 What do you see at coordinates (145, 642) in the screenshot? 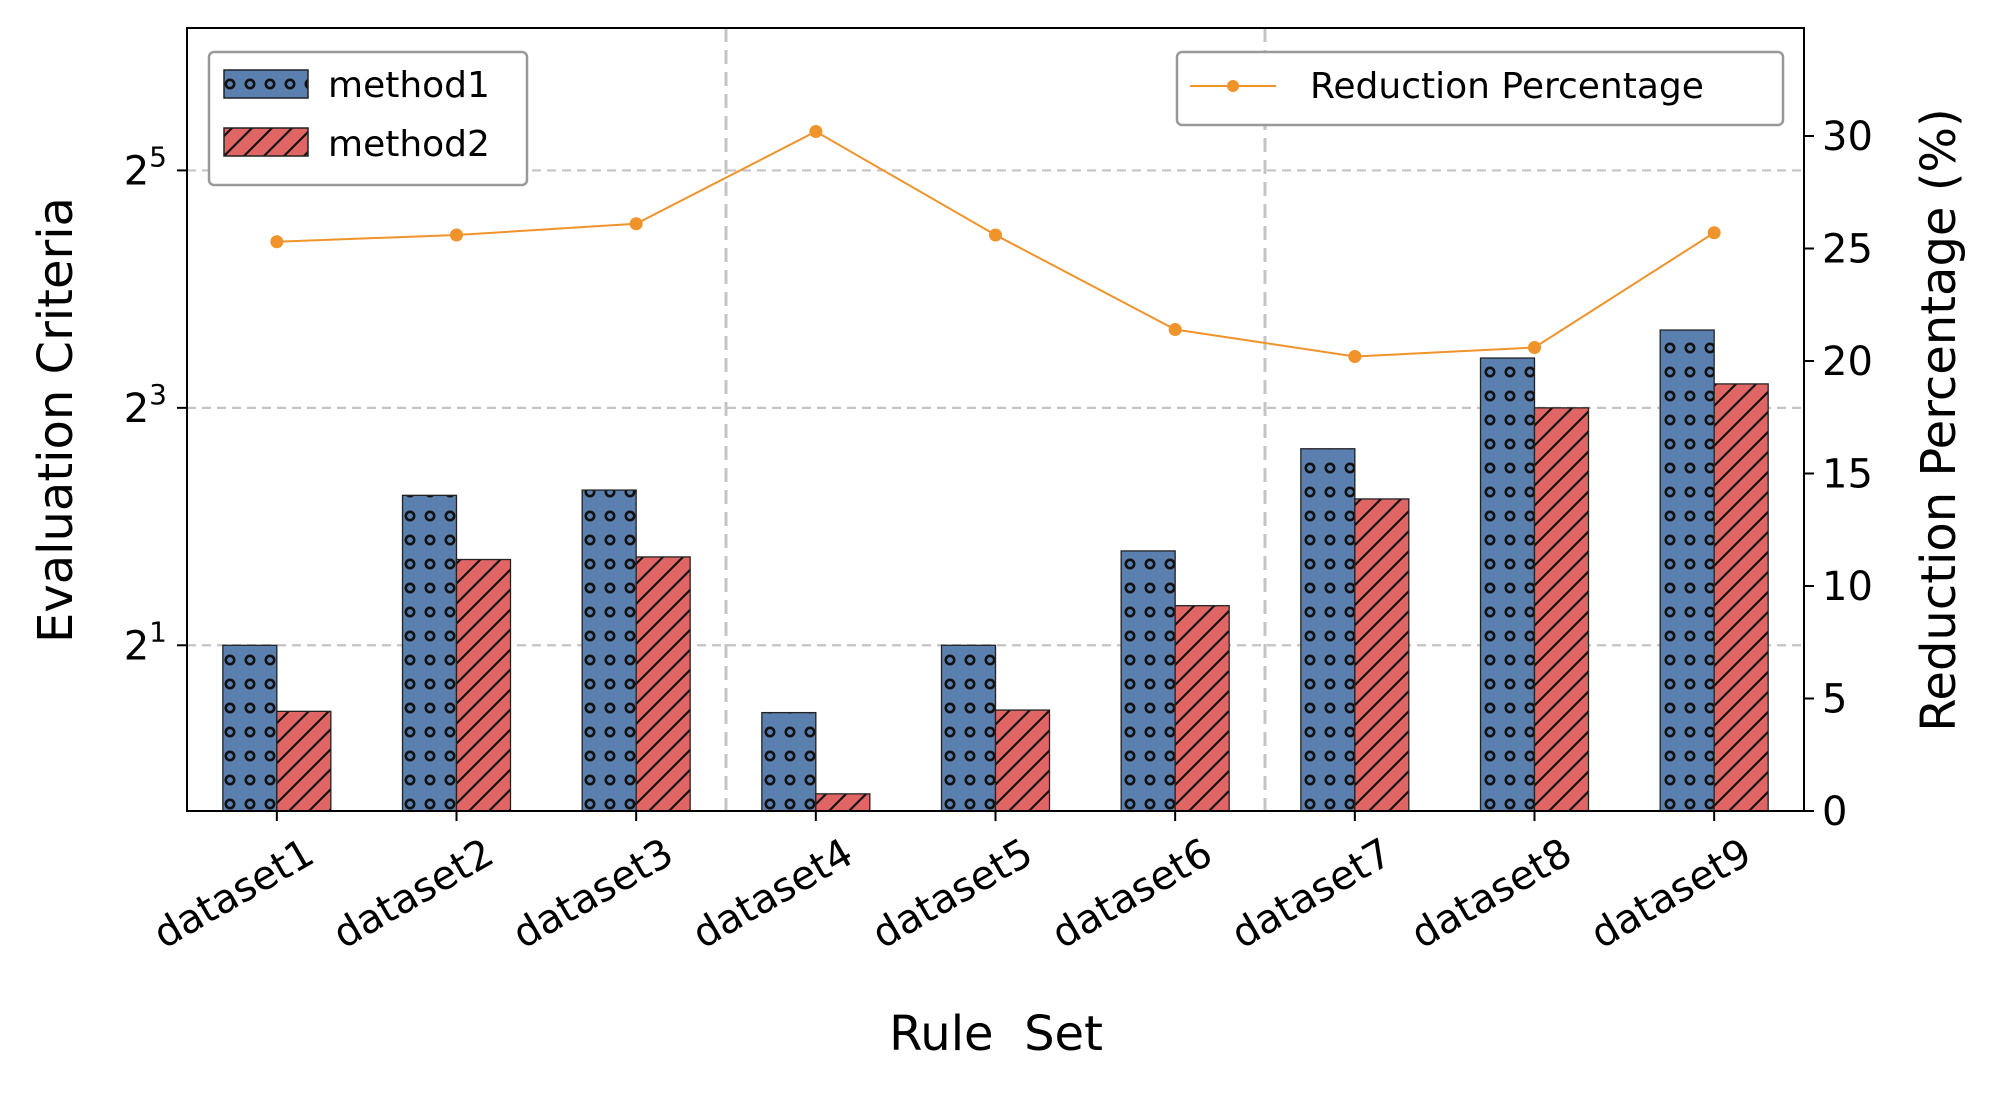
I see `y-tick-label-0: 21` at bounding box center [145, 642].